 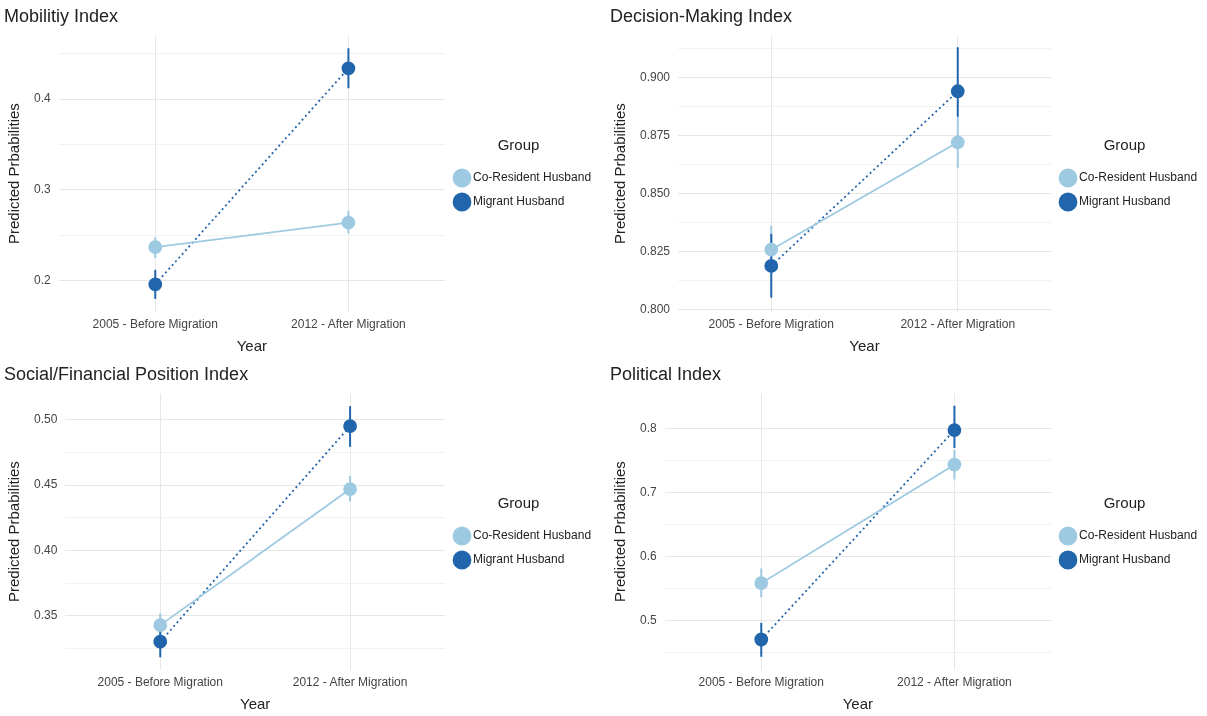 I want to click on y-tick-label: 0.2, so click(x=42, y=280).